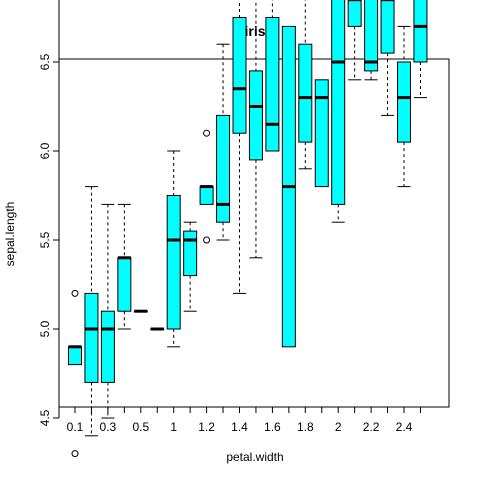  I want to click on x-axis-label: petal.width, so click(254, 457).